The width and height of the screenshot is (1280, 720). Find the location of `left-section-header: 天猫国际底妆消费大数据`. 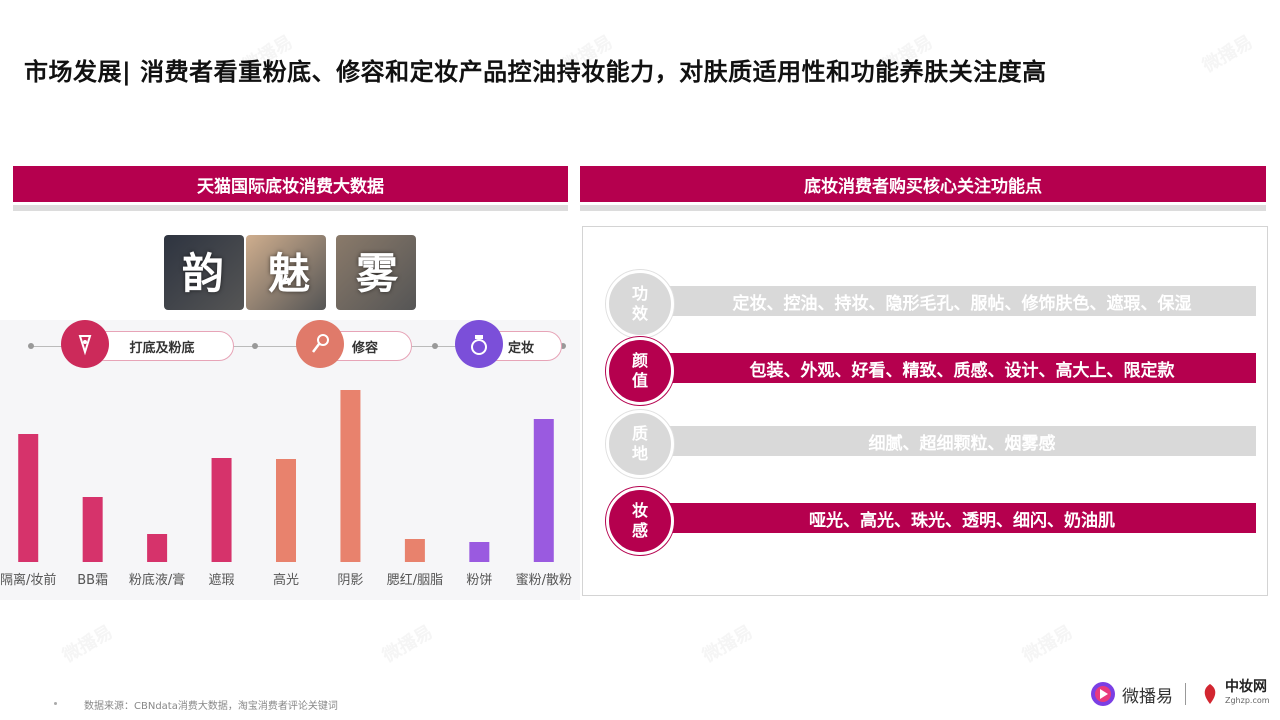

left-section-header: 天猫国际底妆消费大数据 is located at coordinates (290, 184).